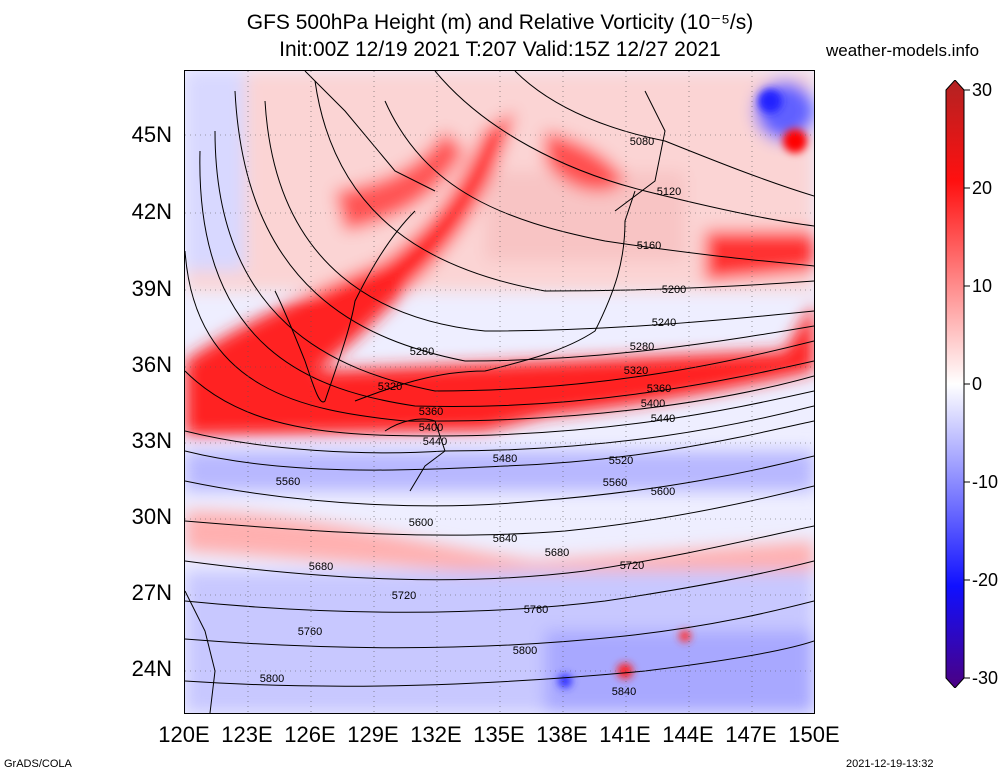  What do you see at coordinates (642, 142) in the screenshot?
I see `contour-label: 5080` at bounding box center [642, 142].